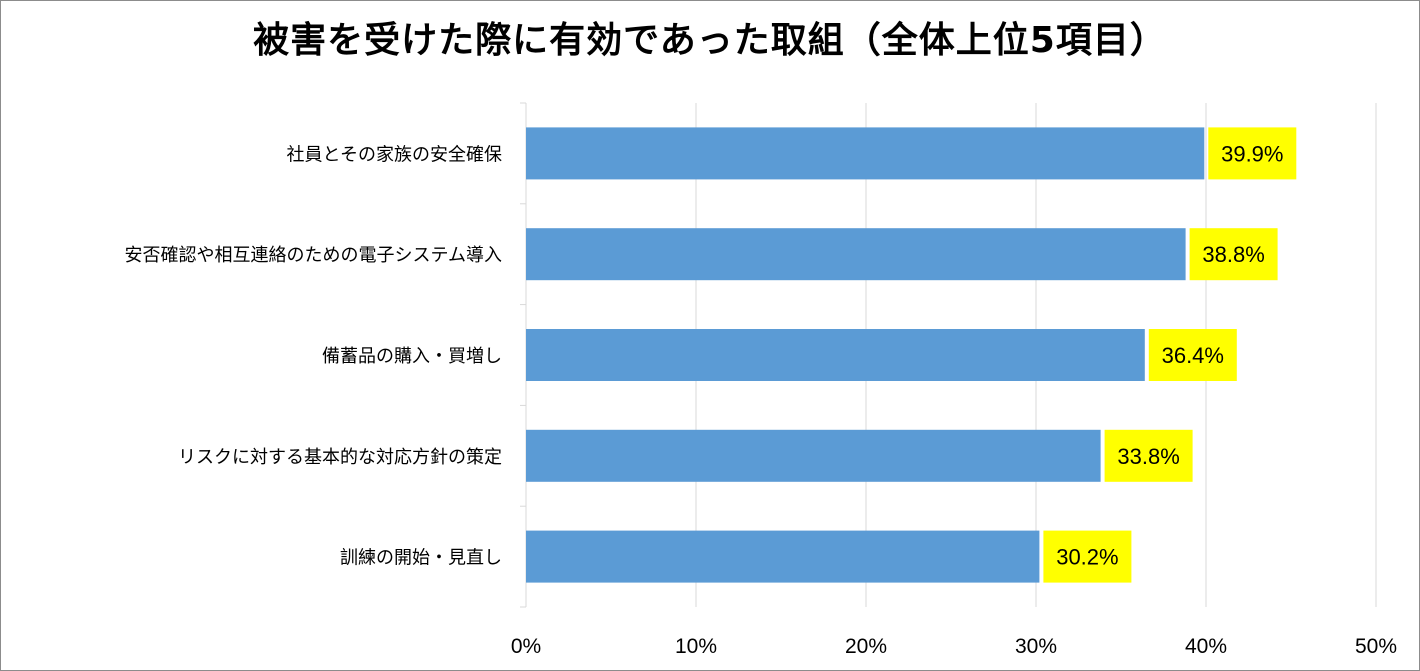 The image size is (1420, 671). What do you see at coordinates (1376, 646) in the screenshot?
I see `x-tick-label: 50%` at bounding box center [1376, 646].